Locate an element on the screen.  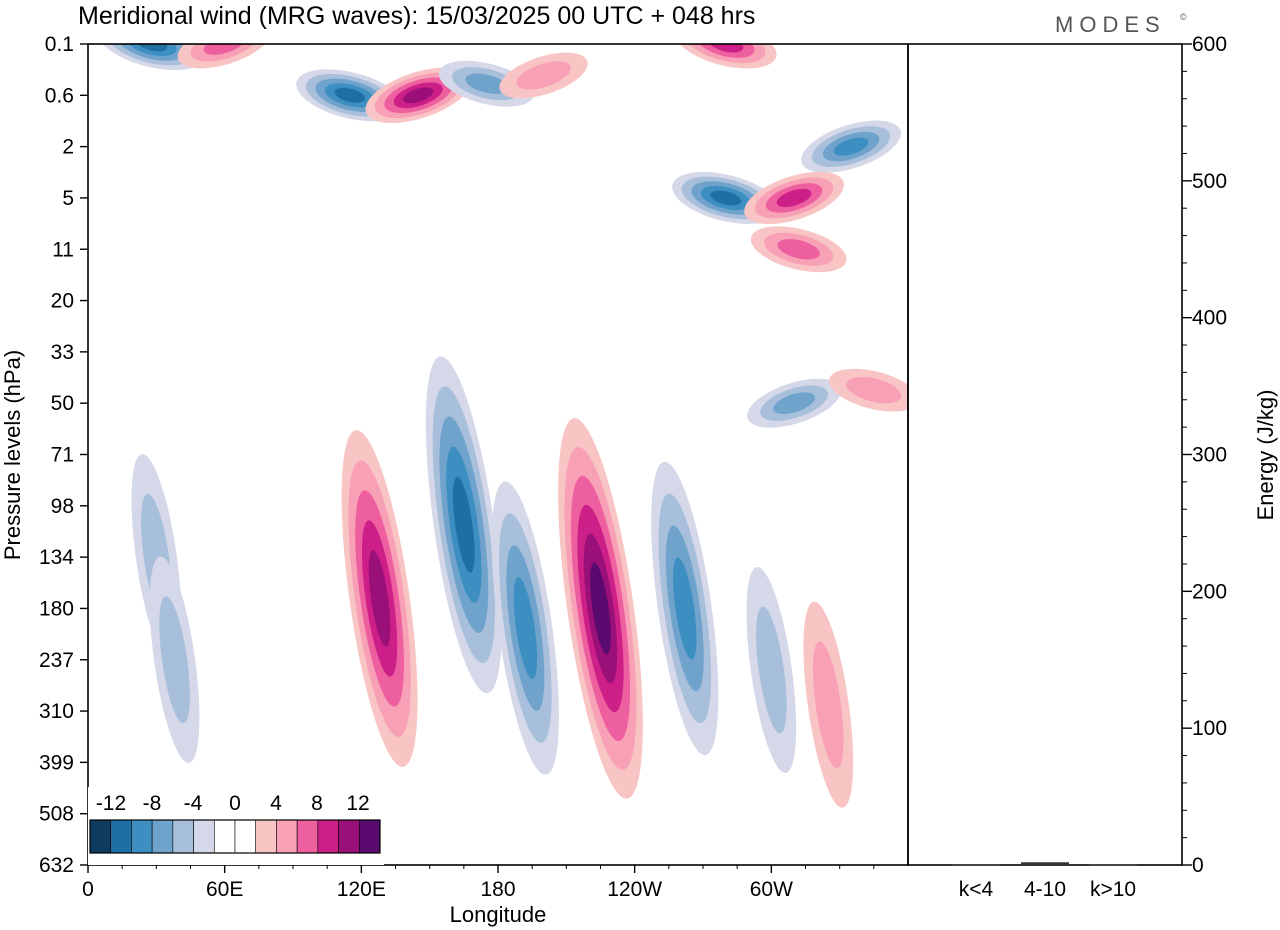
brand-mark: © is located at coordinates (1183, 17).